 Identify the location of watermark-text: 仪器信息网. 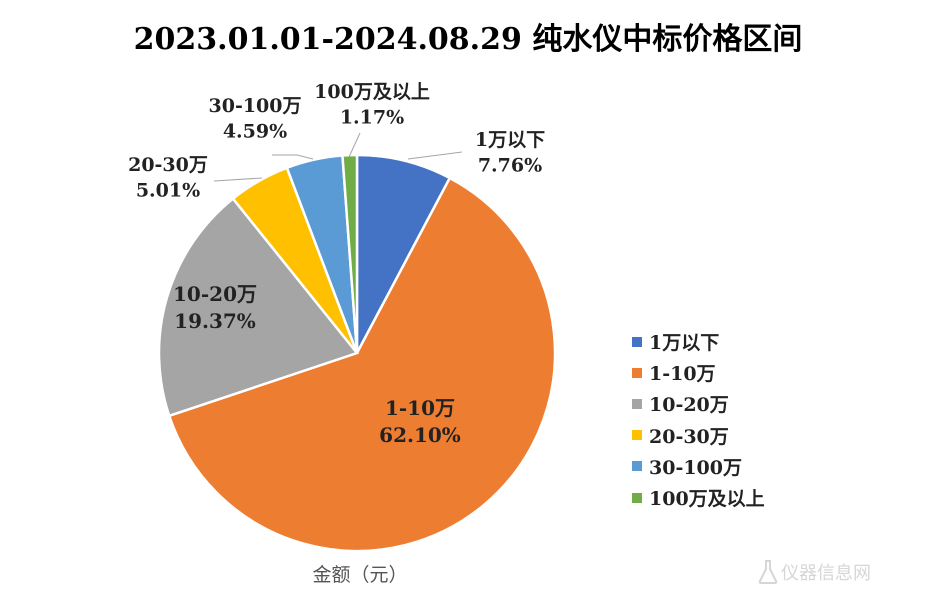
(826, 573).